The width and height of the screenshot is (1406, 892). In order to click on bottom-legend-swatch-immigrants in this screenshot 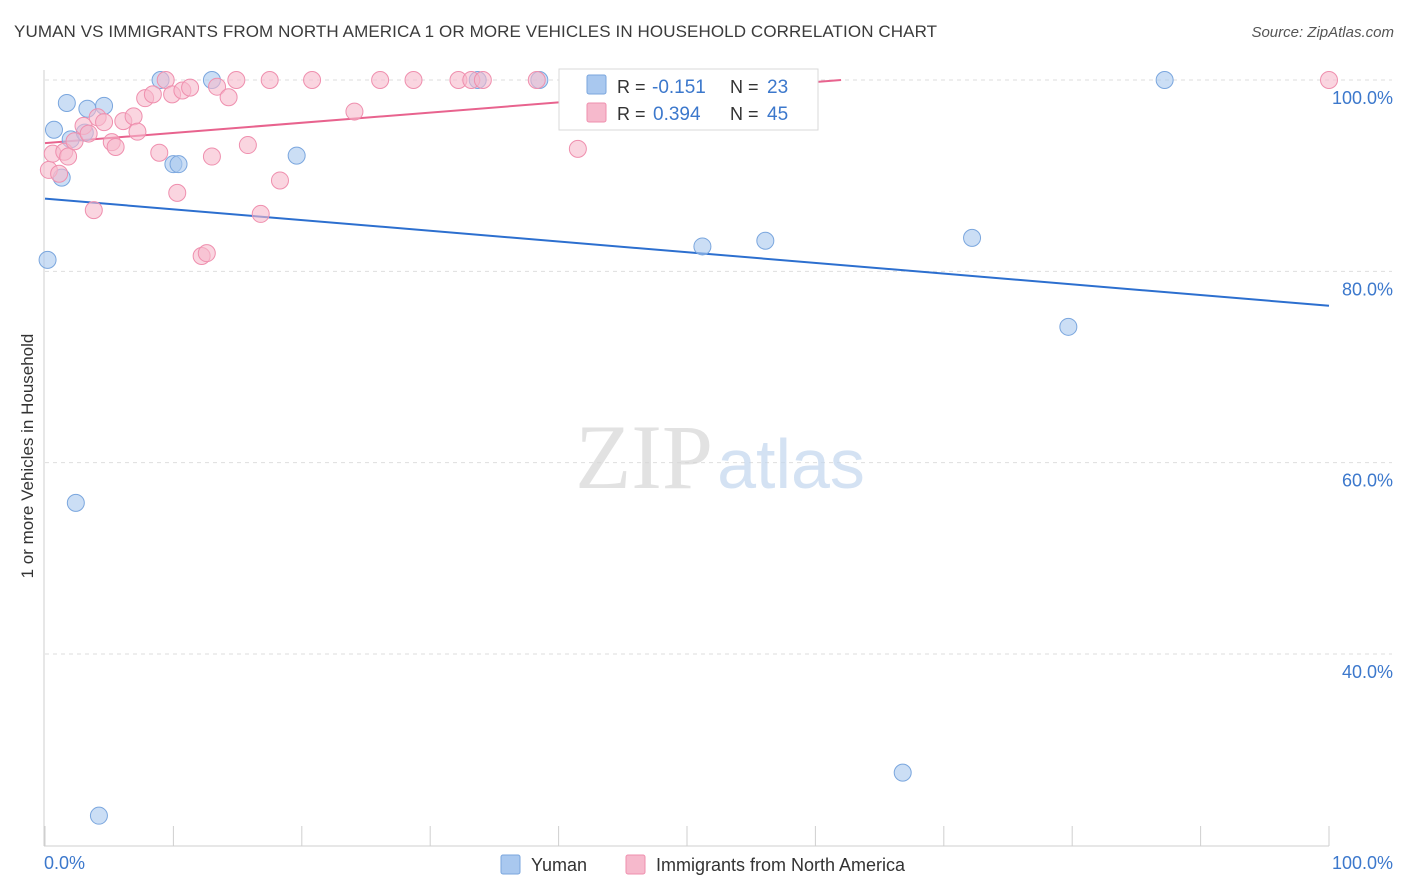, I will do `click(635, 864)`.